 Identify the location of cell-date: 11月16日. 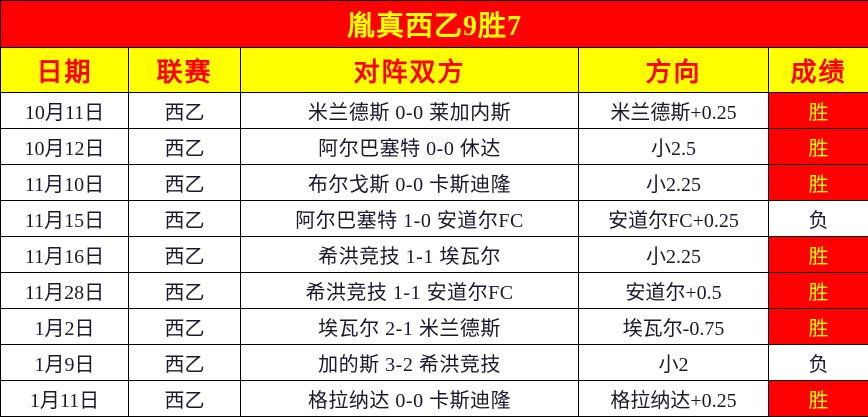
(65, 255).